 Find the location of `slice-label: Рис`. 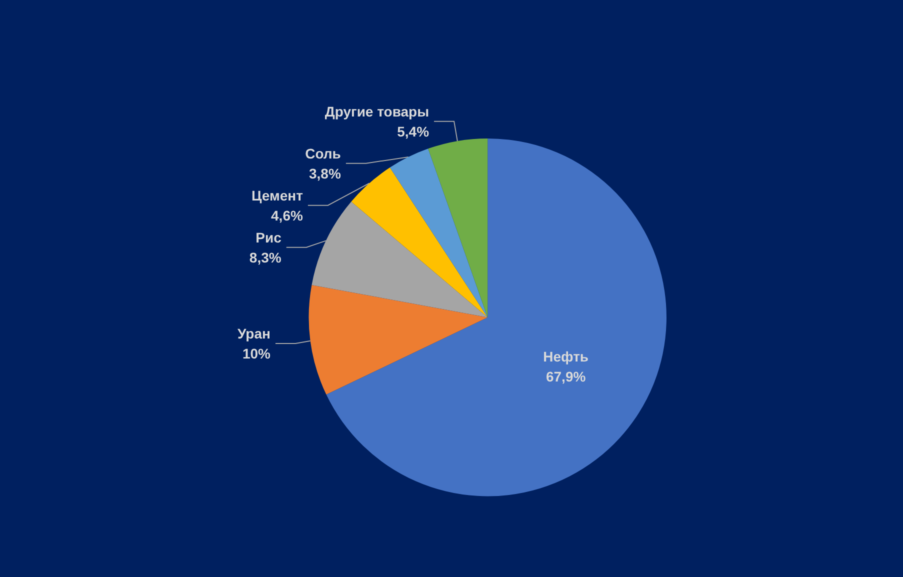

slice-label: Рис is located at coordinates (269, 237).